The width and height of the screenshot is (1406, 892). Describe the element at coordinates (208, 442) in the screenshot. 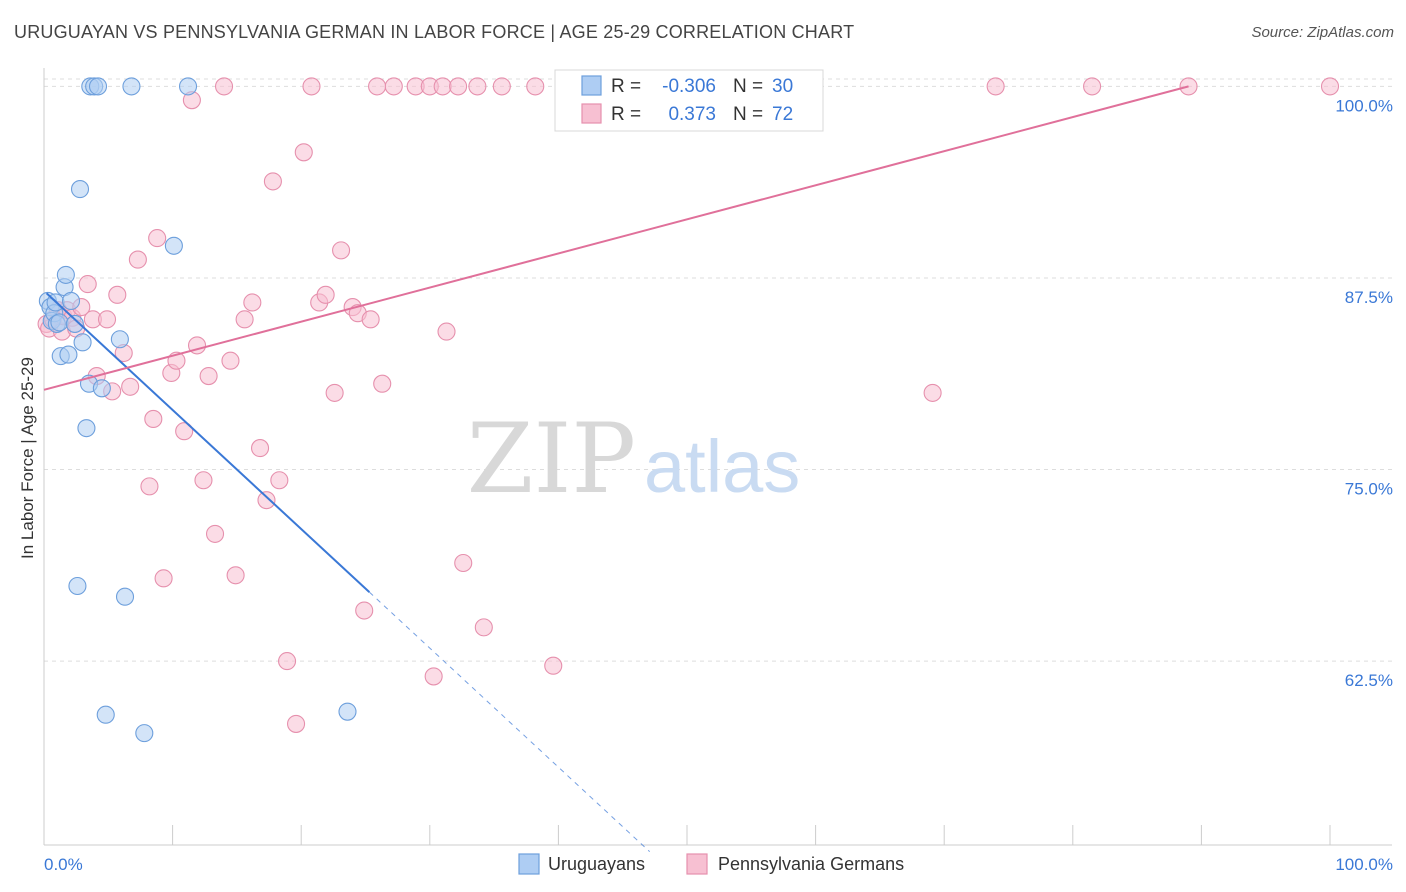

I see `trend-line-uruguayans` at that location.